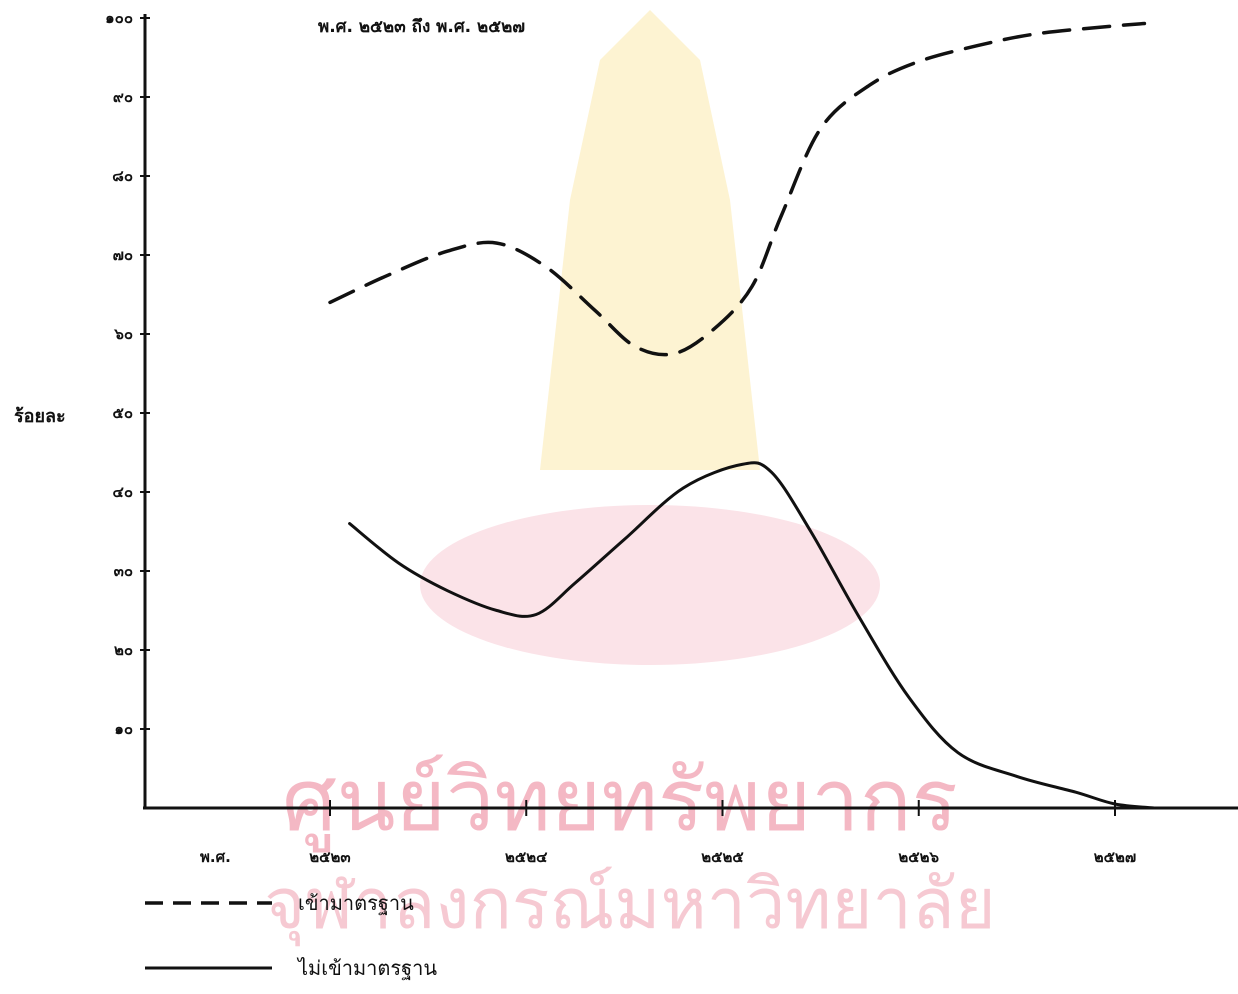  Describe the element at coordinates (123, 650) in the screenshot. I see `y-tick-label: ๒๐` at that location.